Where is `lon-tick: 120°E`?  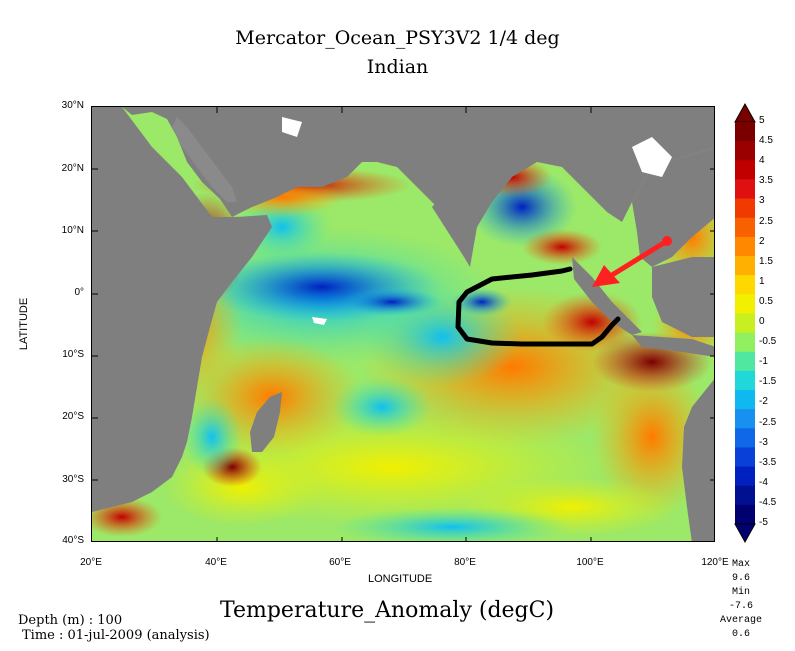
lon-tick: 120°E is located at coordinates (715, 562).